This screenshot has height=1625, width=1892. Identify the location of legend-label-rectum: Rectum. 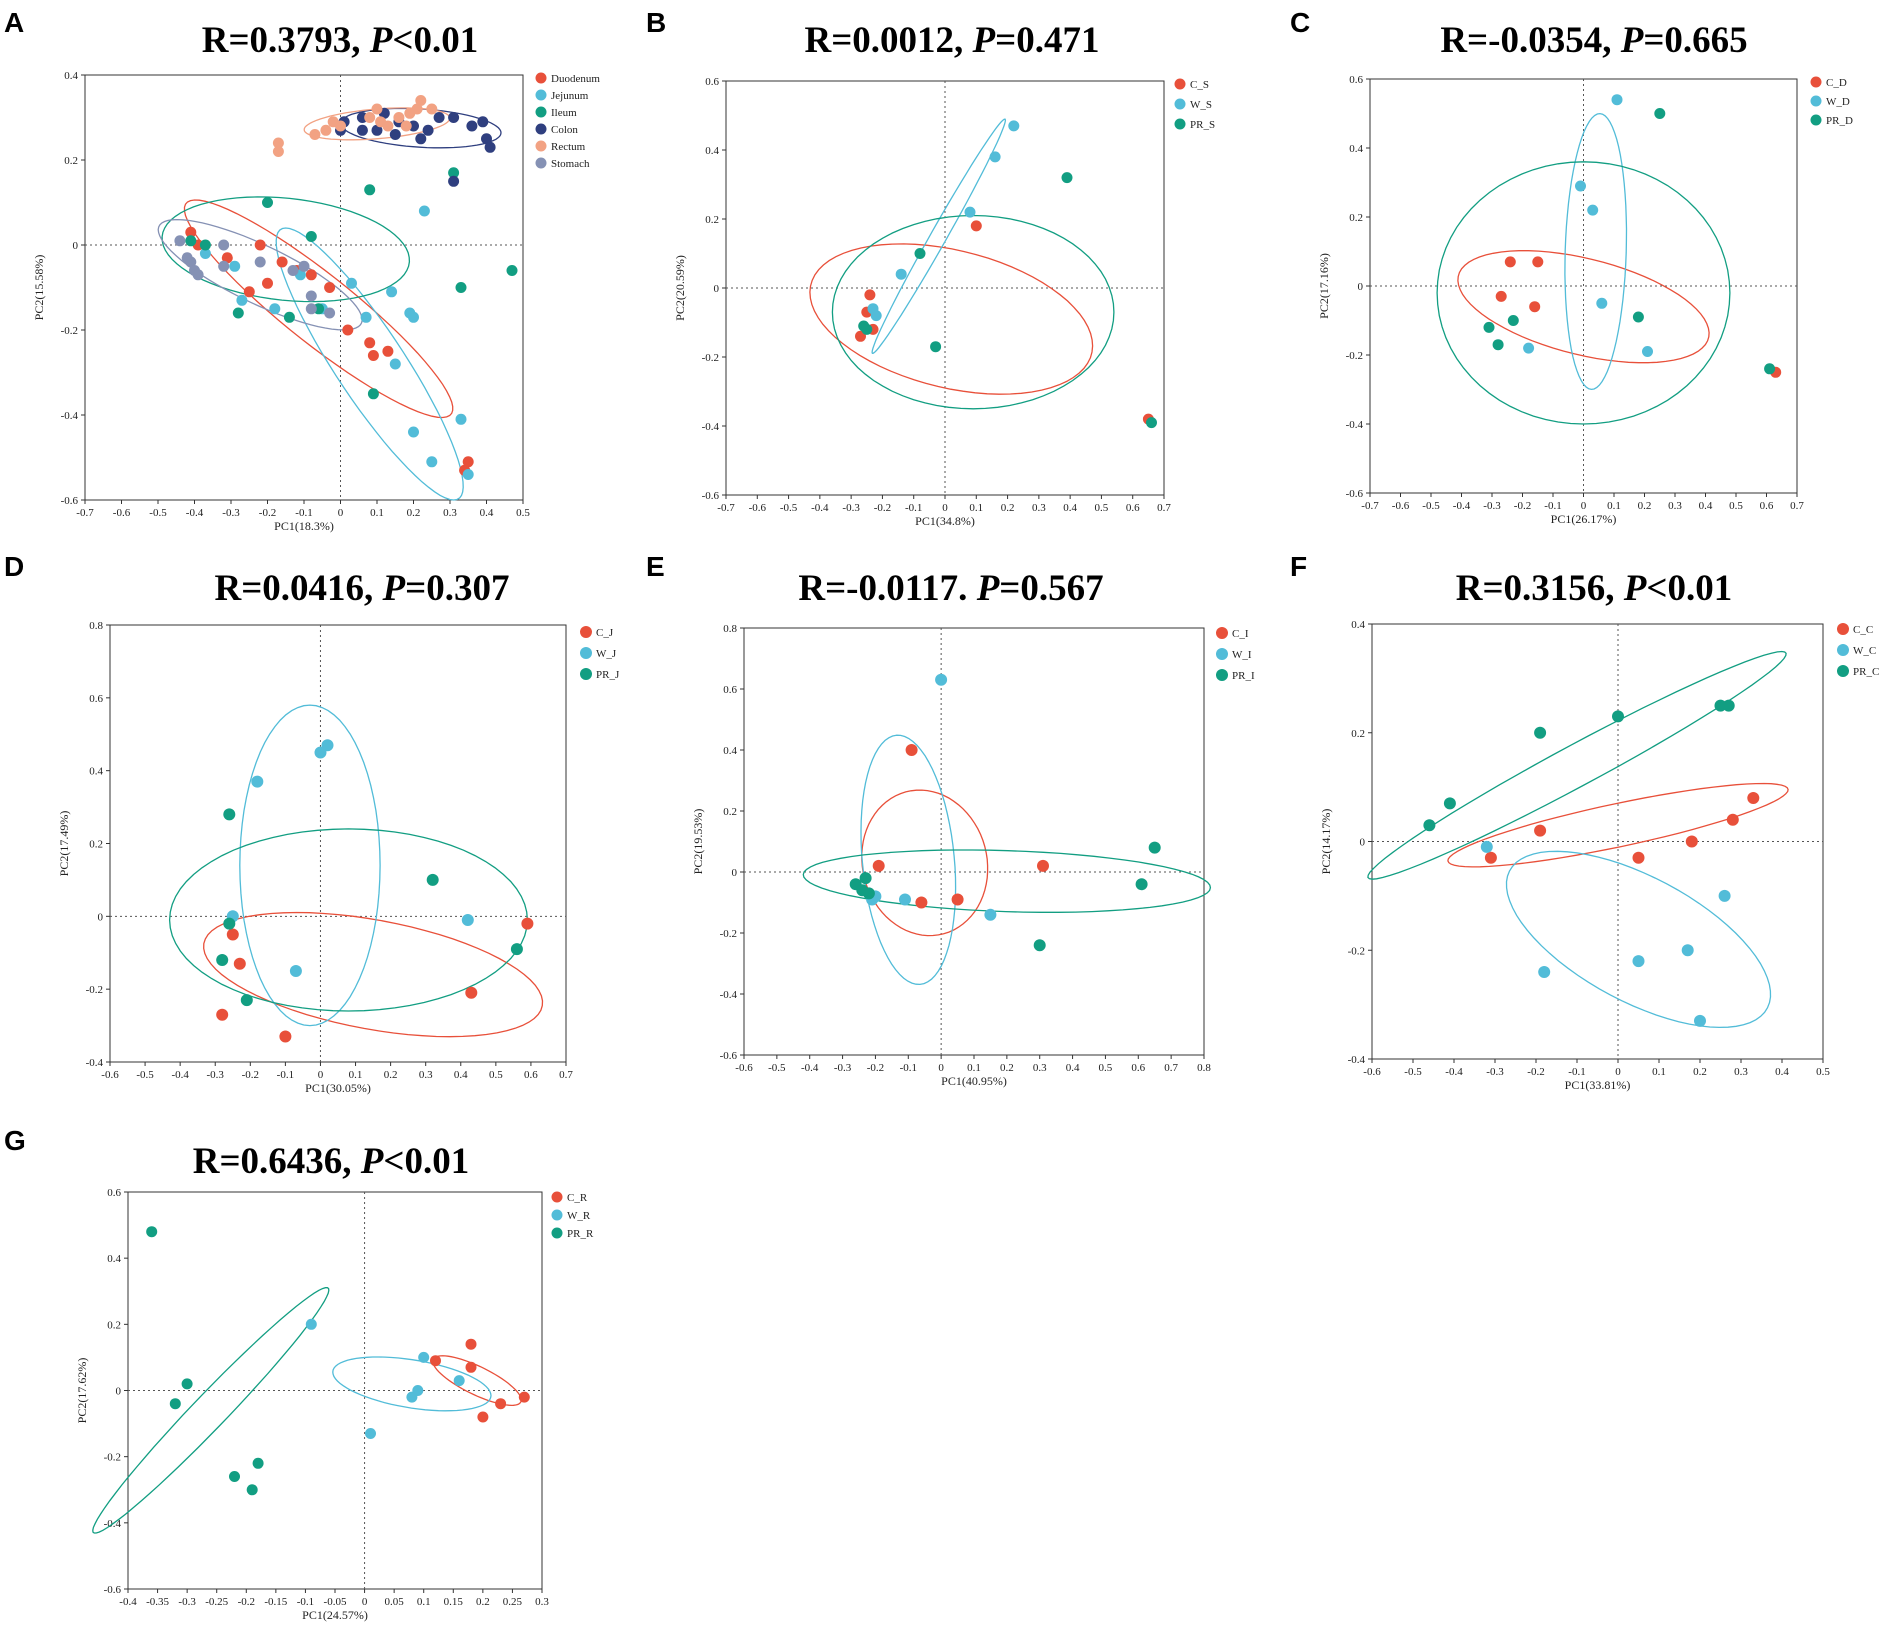
(568, 147).